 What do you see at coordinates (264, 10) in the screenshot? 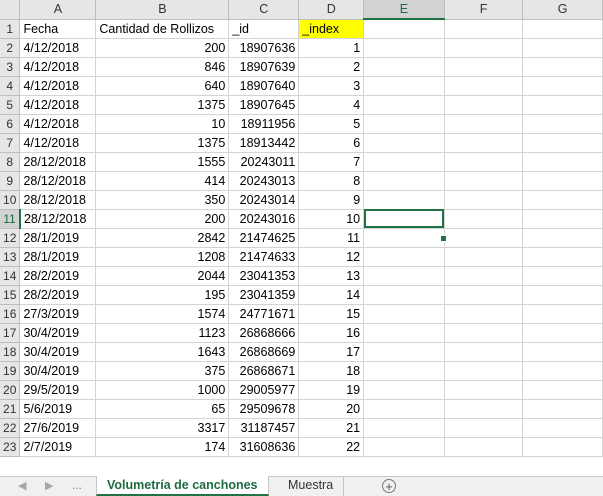
I see `column-header-c: C` at bounding box center [264, 10].